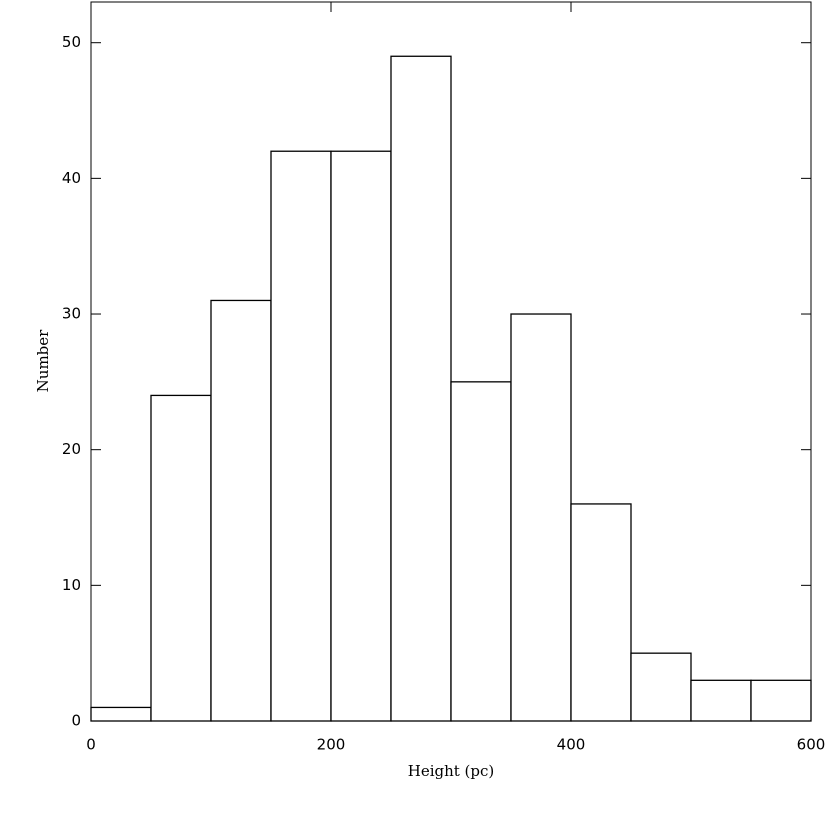 This screenshot has height=814, width=830. Describe the element at coordinates (91, 745) in the screenshot. I see `x-tick-label: 0` at that location.